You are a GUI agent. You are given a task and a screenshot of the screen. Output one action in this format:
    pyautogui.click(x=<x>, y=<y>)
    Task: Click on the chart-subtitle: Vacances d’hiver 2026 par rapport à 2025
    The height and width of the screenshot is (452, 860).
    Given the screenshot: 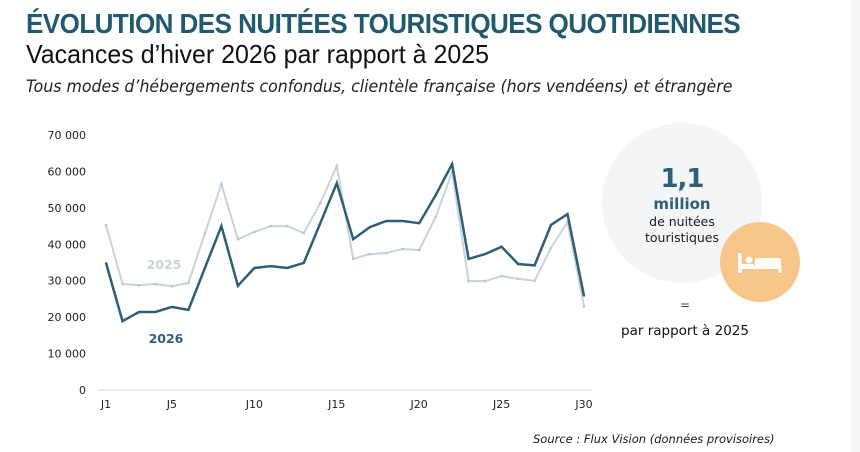 What is the action you would take?
    pyautogui.click(x=258, y=54)
    